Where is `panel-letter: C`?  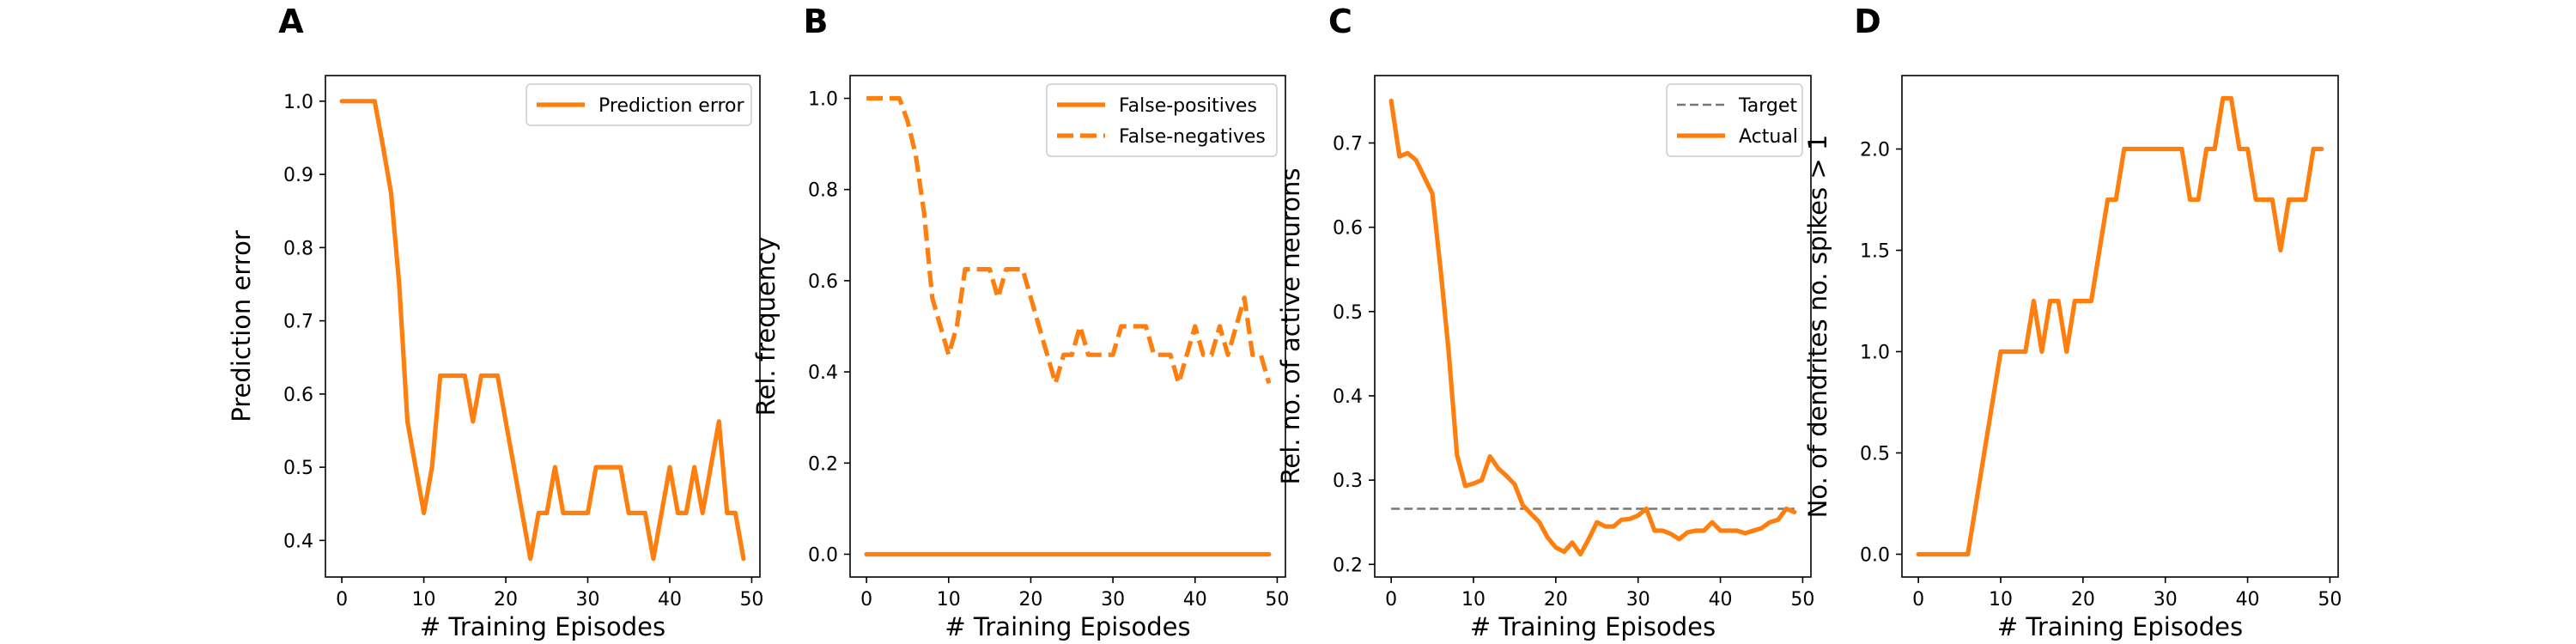
panel-letter: C is located at coordinates (1340, 21).